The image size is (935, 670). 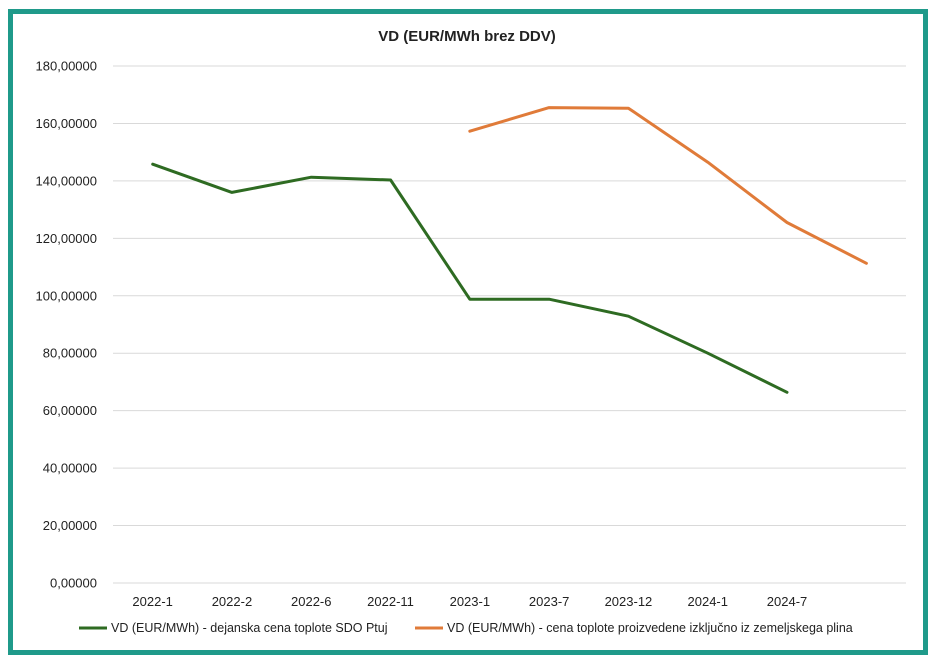 What do you see at coordinates (152, 601) in the screenshot?
I see `x-tick-label: 2022-1` at bounding box center [152, 601].